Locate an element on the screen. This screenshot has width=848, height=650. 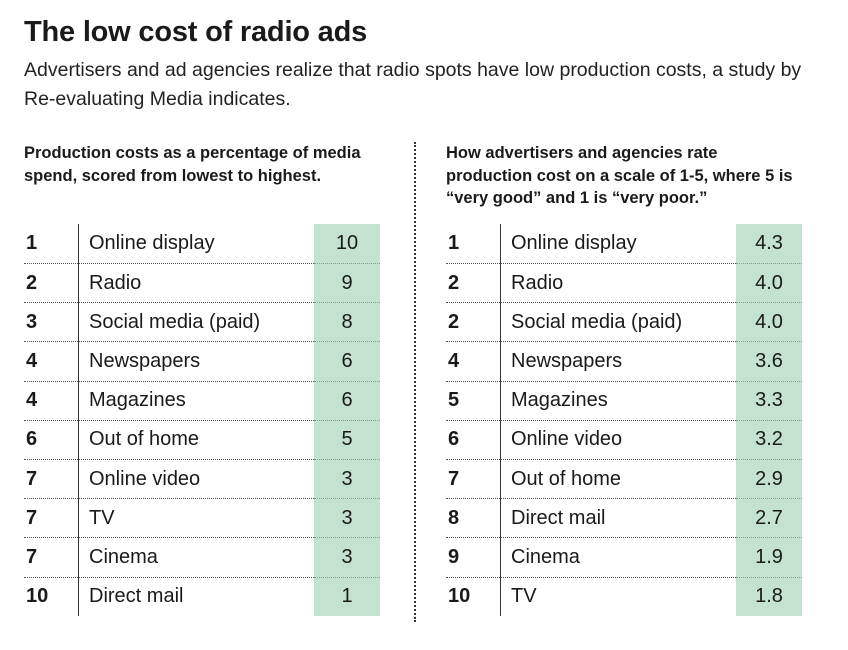
table-row: 2 Radio 9 is located at coordinates (202, 283).